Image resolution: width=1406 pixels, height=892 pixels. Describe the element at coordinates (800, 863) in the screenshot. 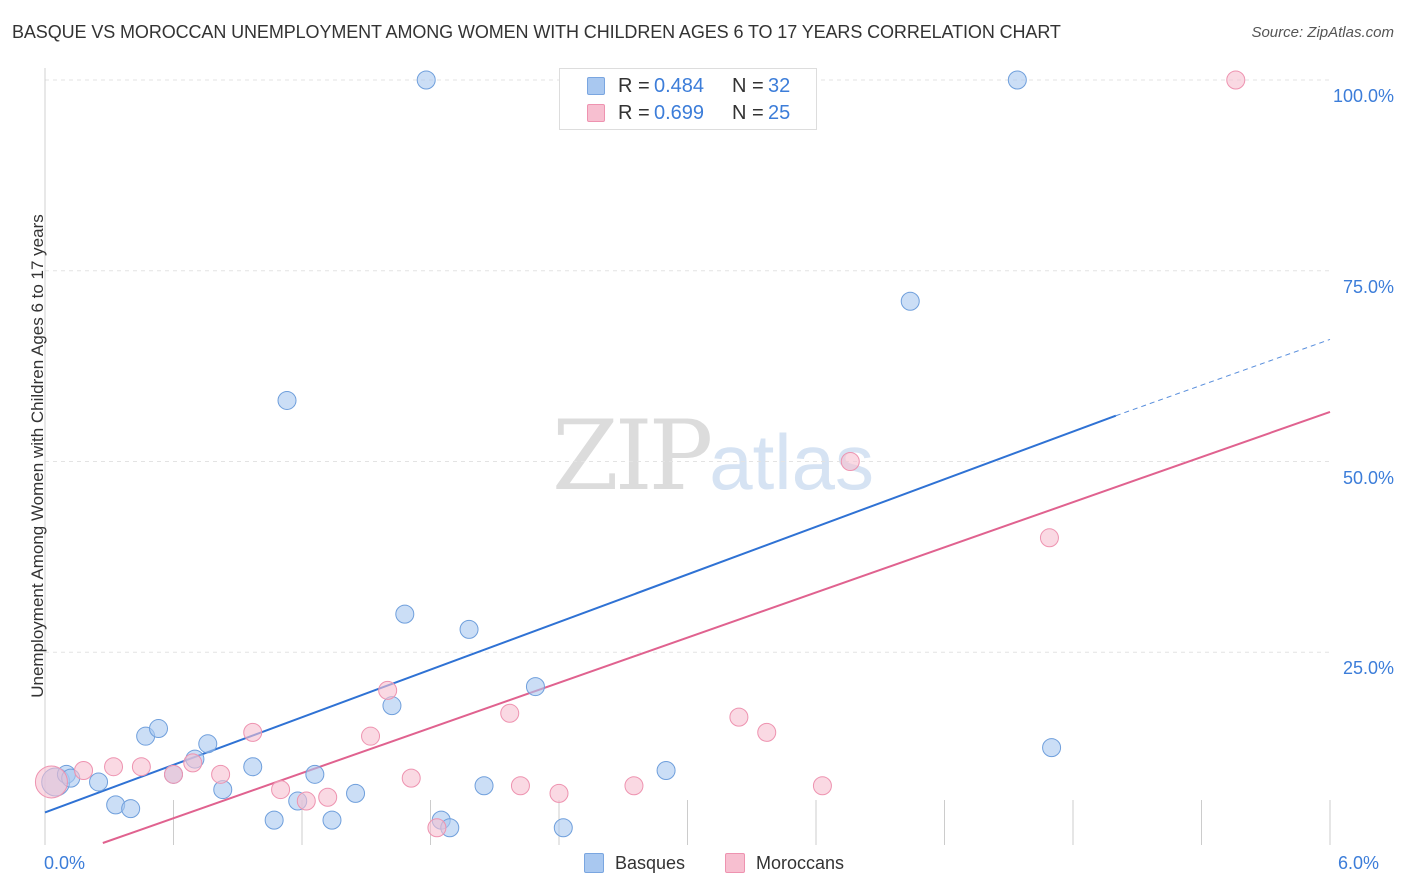

I see `bottom-legend-label-moroccans: Moroccans` at that location.